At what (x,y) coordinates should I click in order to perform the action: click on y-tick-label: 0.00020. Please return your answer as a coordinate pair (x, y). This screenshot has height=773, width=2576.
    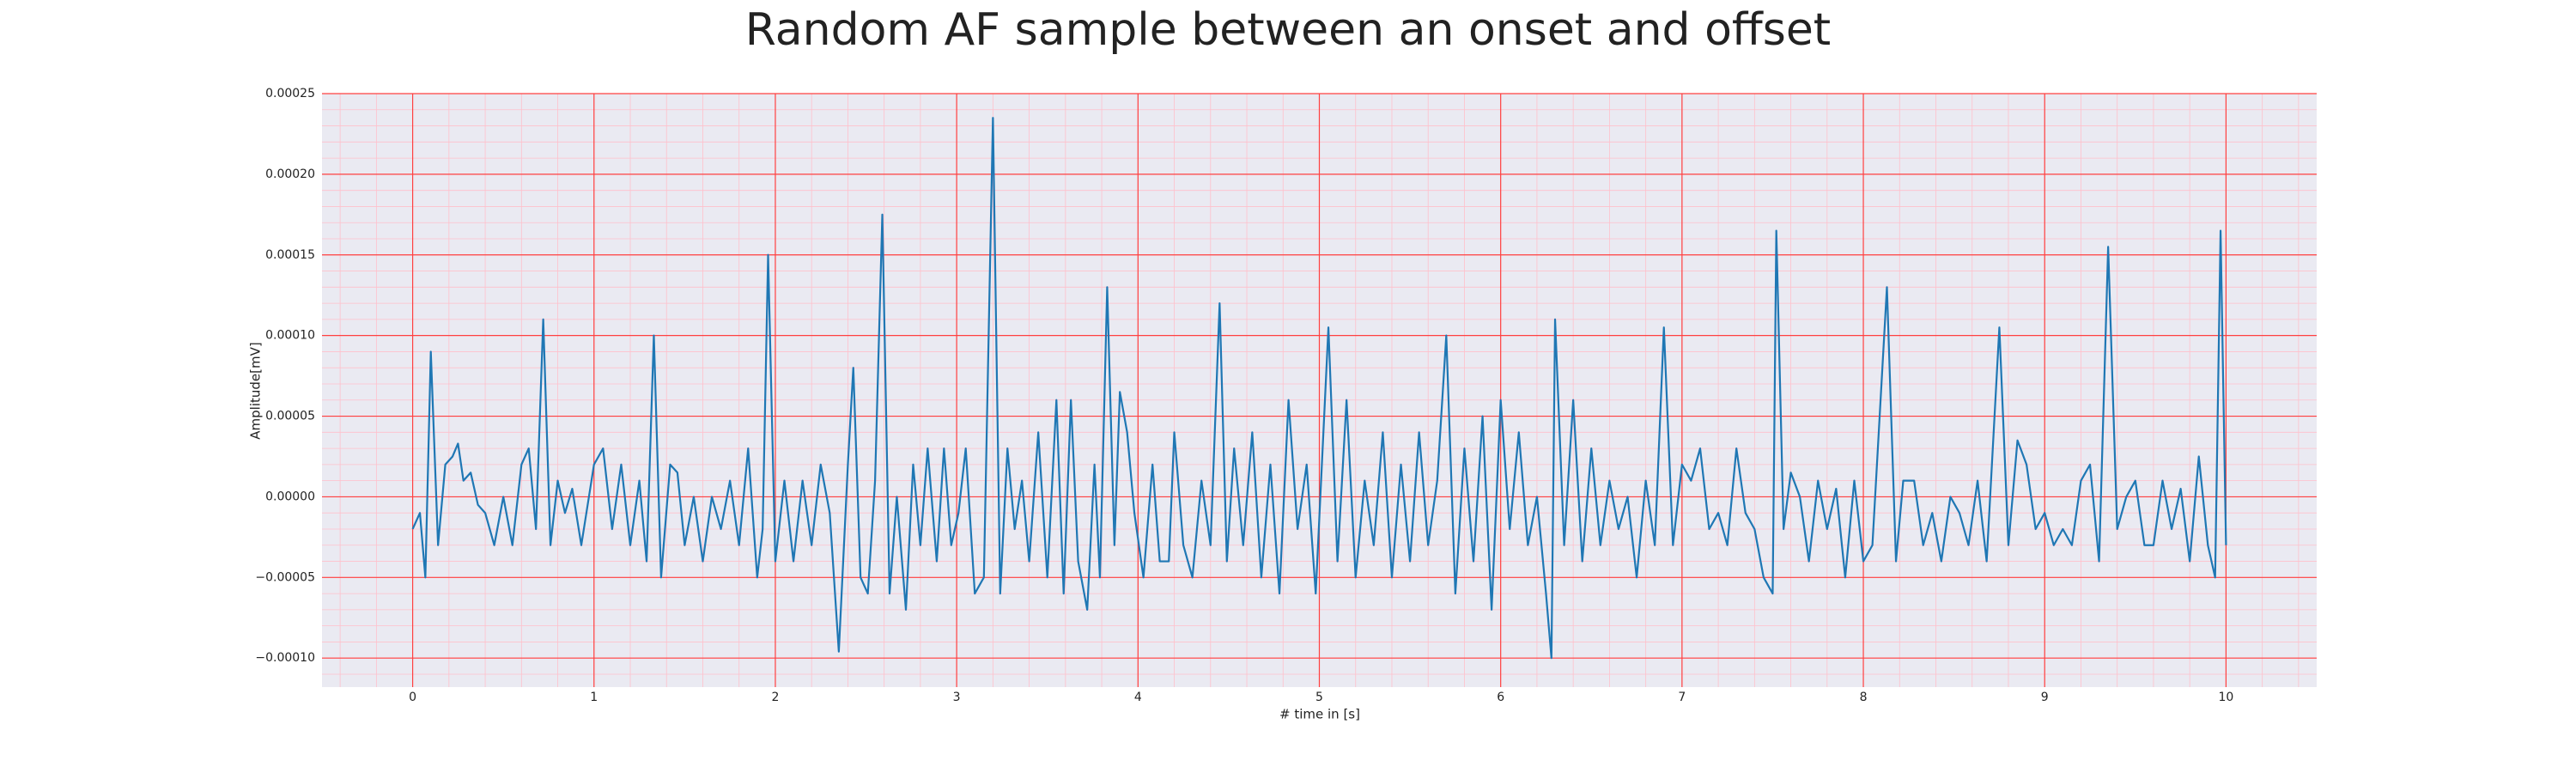
    Looking at the image, I should click on (290, 174).